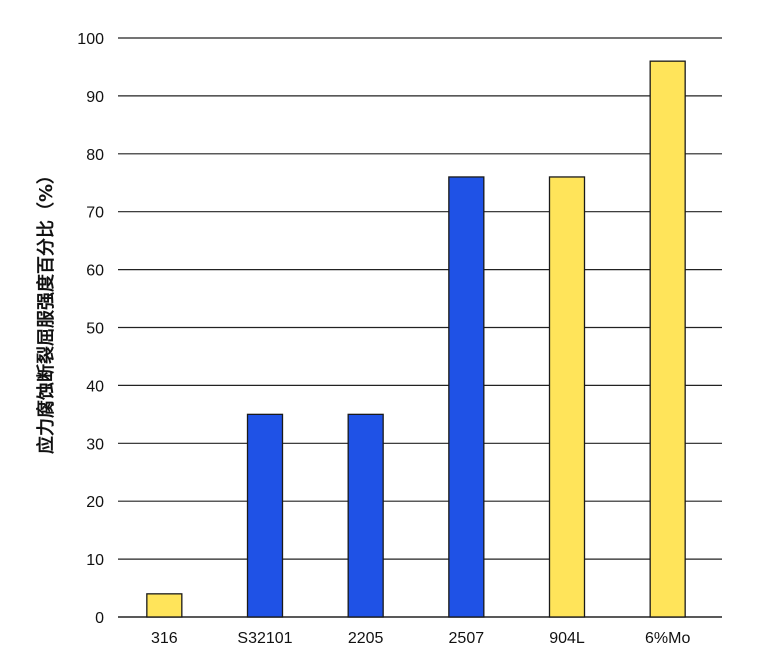 The width and height of the screenshot is (760, 660). Describe the element at coordinates (46, 310) in the screenshot. I see `y-axis-title: 应力腐蚀断裂屈服强度百分比（%）` at that location.